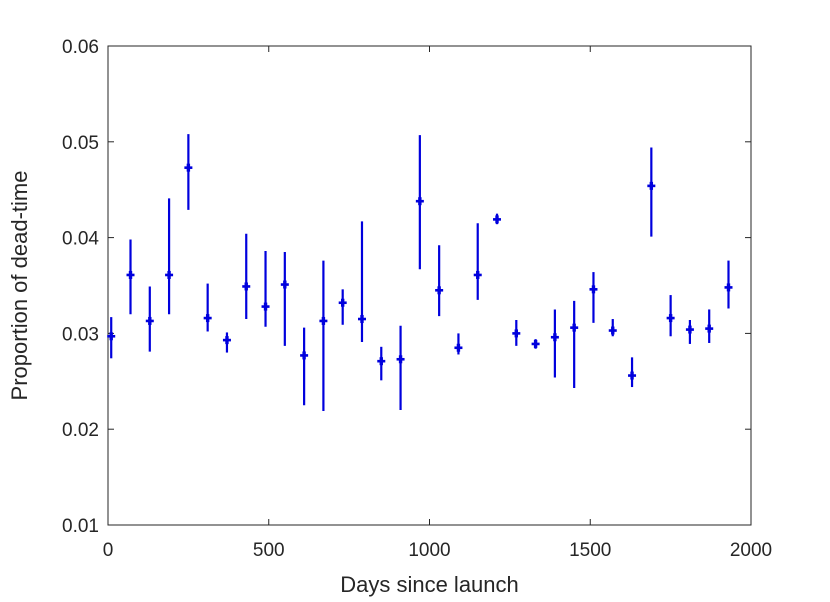 This screenshot has width=830, height=602. I want to click on y-tick-label: 0.04, so click(80, 239).